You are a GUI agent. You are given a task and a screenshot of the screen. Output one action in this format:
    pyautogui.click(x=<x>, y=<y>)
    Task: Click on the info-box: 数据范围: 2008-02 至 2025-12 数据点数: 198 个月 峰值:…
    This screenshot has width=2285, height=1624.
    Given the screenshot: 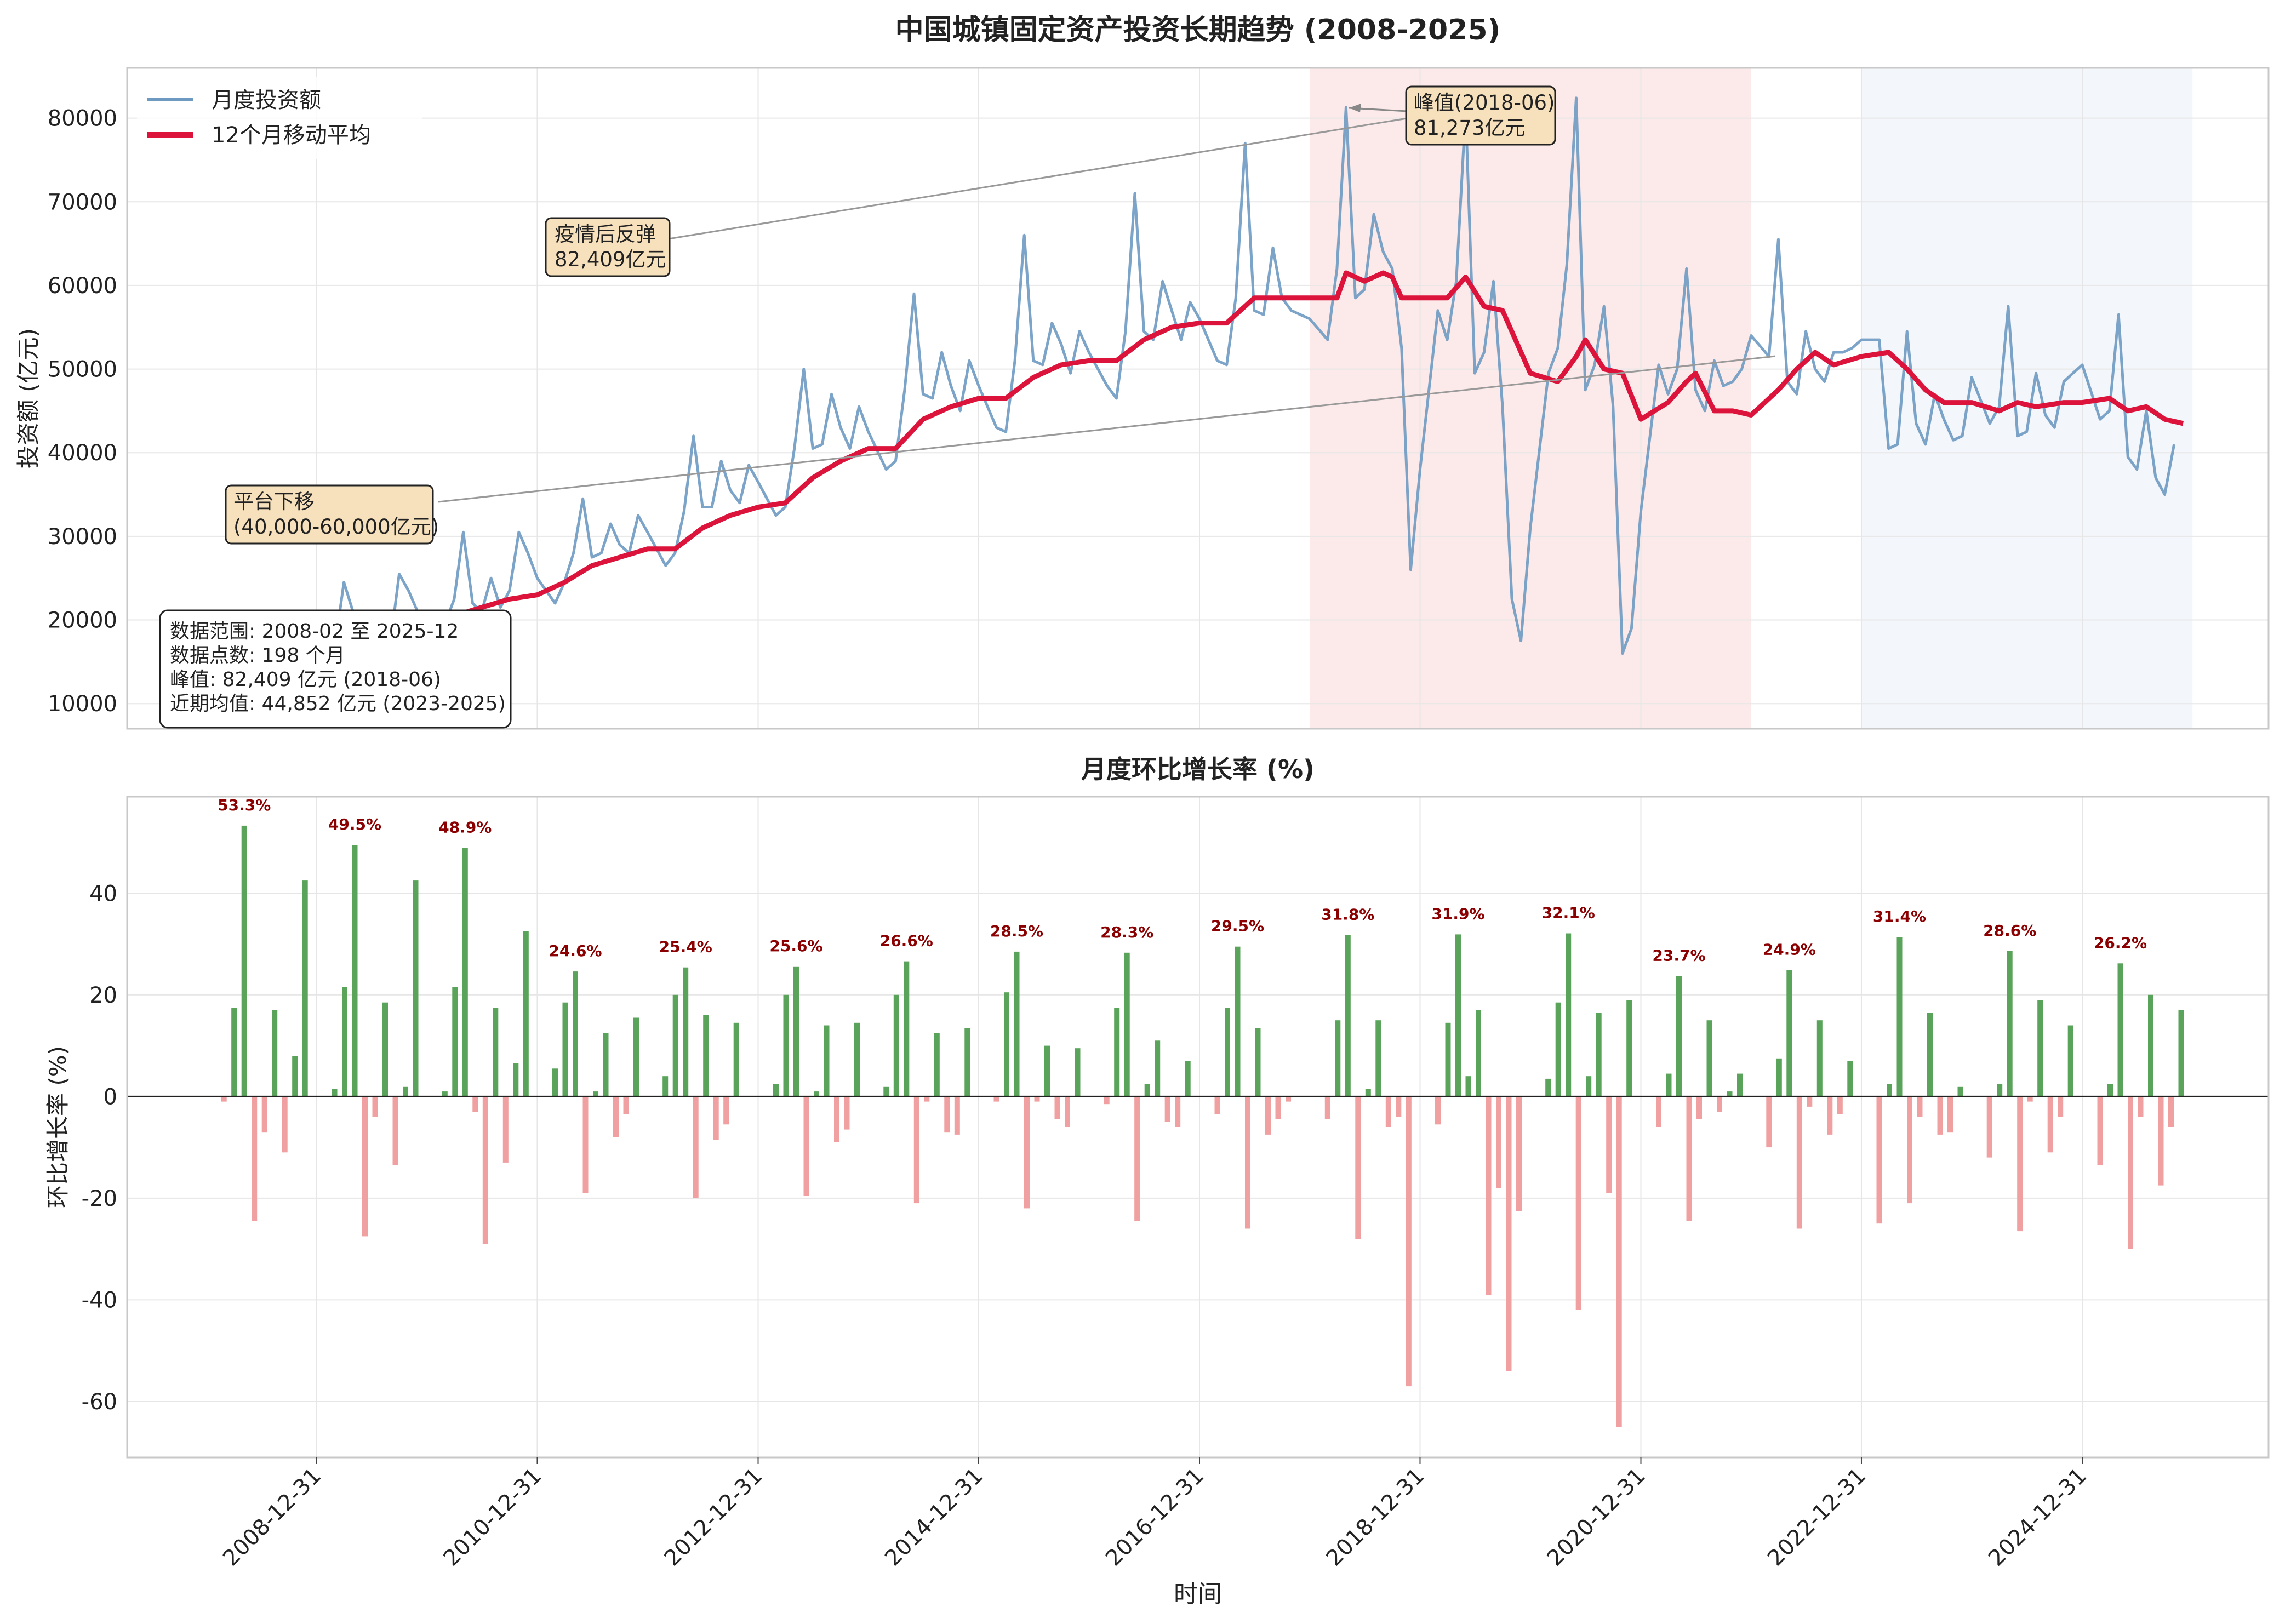 What is the action you would take?
    pyautogui.click(x=335, y=669)
    